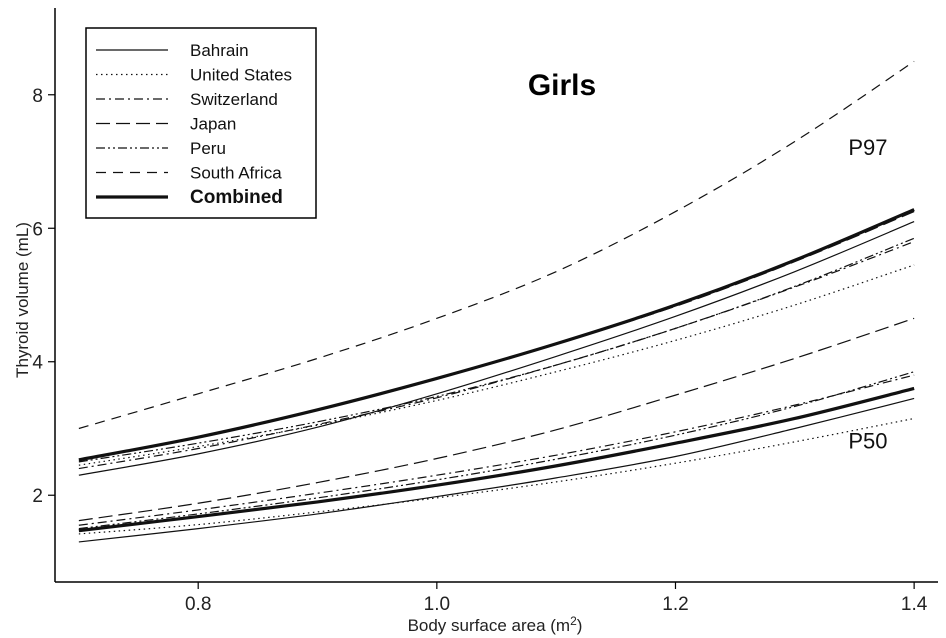 The height and width of the screenshot is (638, 946). What do you see at coordinates (208, 148) in the screenshot?
I see `legend-label-peru: Peru` at bounding box center [208, 148].